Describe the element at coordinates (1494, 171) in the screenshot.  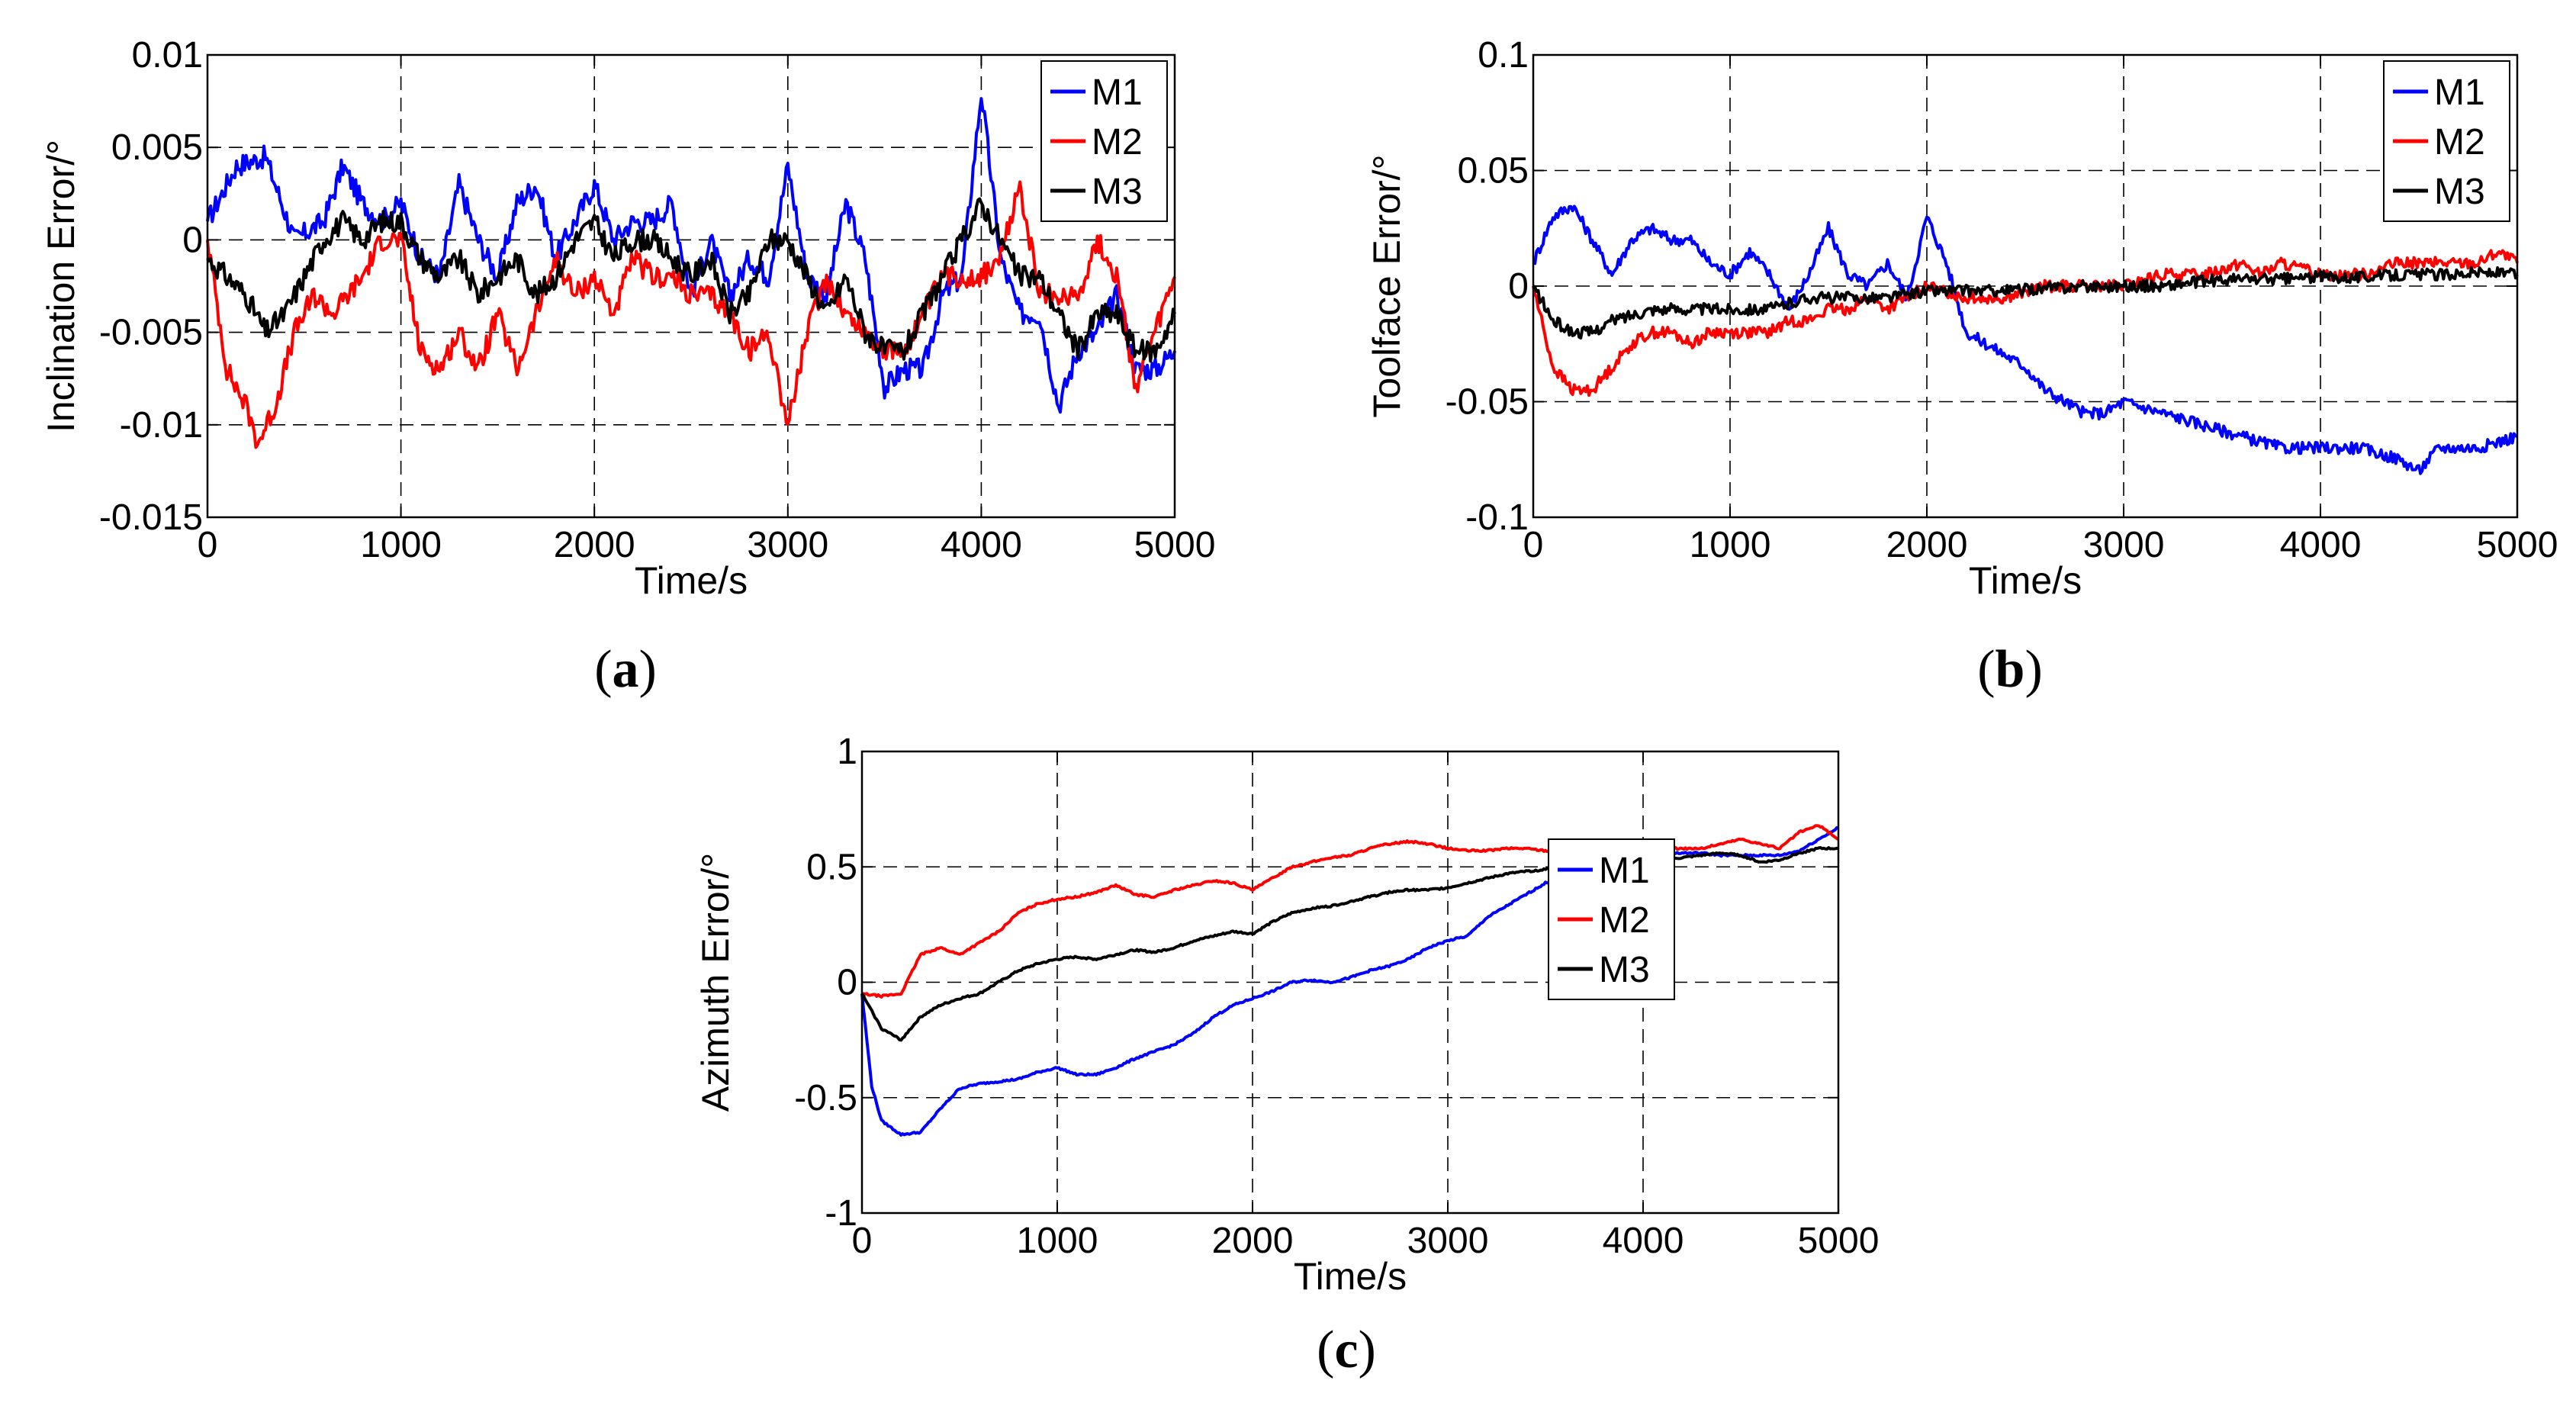
I see `y-tick-label: 0.05` at that location.